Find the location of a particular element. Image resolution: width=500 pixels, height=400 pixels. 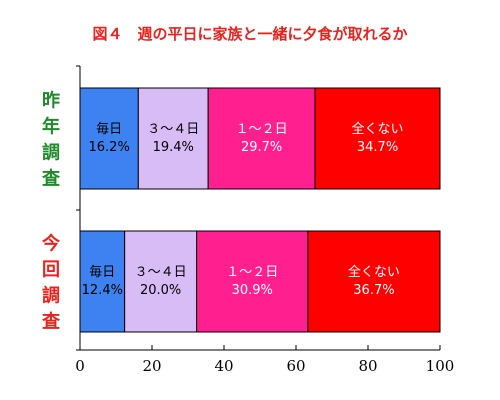

x-tick-label: 0 is located at coordinates (80, 366).